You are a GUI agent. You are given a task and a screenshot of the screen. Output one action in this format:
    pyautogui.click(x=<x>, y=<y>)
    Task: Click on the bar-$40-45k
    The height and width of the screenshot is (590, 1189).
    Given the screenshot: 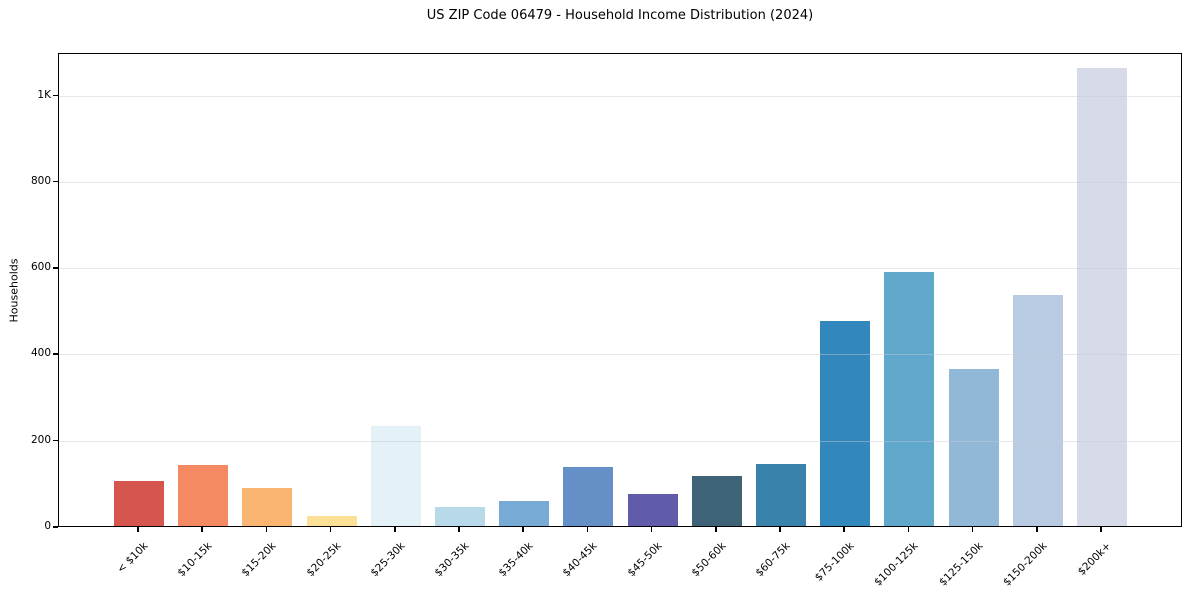 What is the action you would take?
    pyautogui.click(x=588, y=496)
    